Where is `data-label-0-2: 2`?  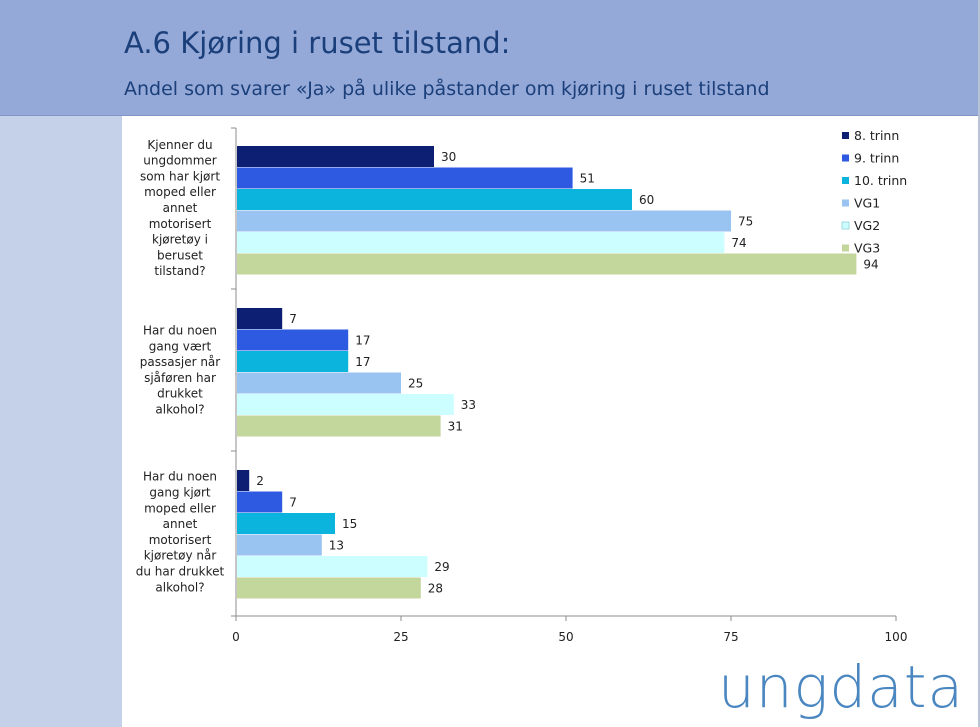
data-label-0-2: 2 is located at coordinates (260, 481).